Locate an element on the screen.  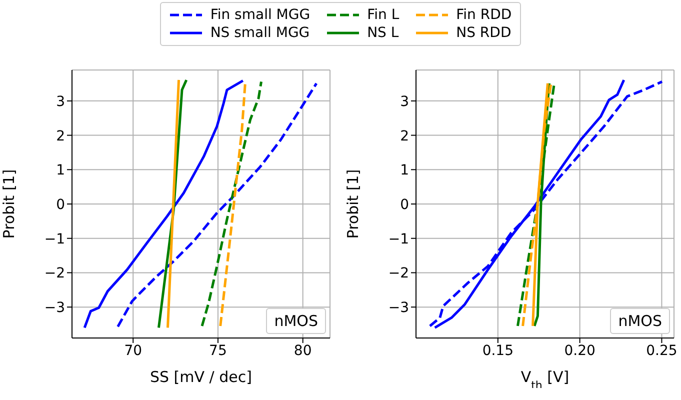
x-tick-label: 0.25 is located at coordinates (662, 350).